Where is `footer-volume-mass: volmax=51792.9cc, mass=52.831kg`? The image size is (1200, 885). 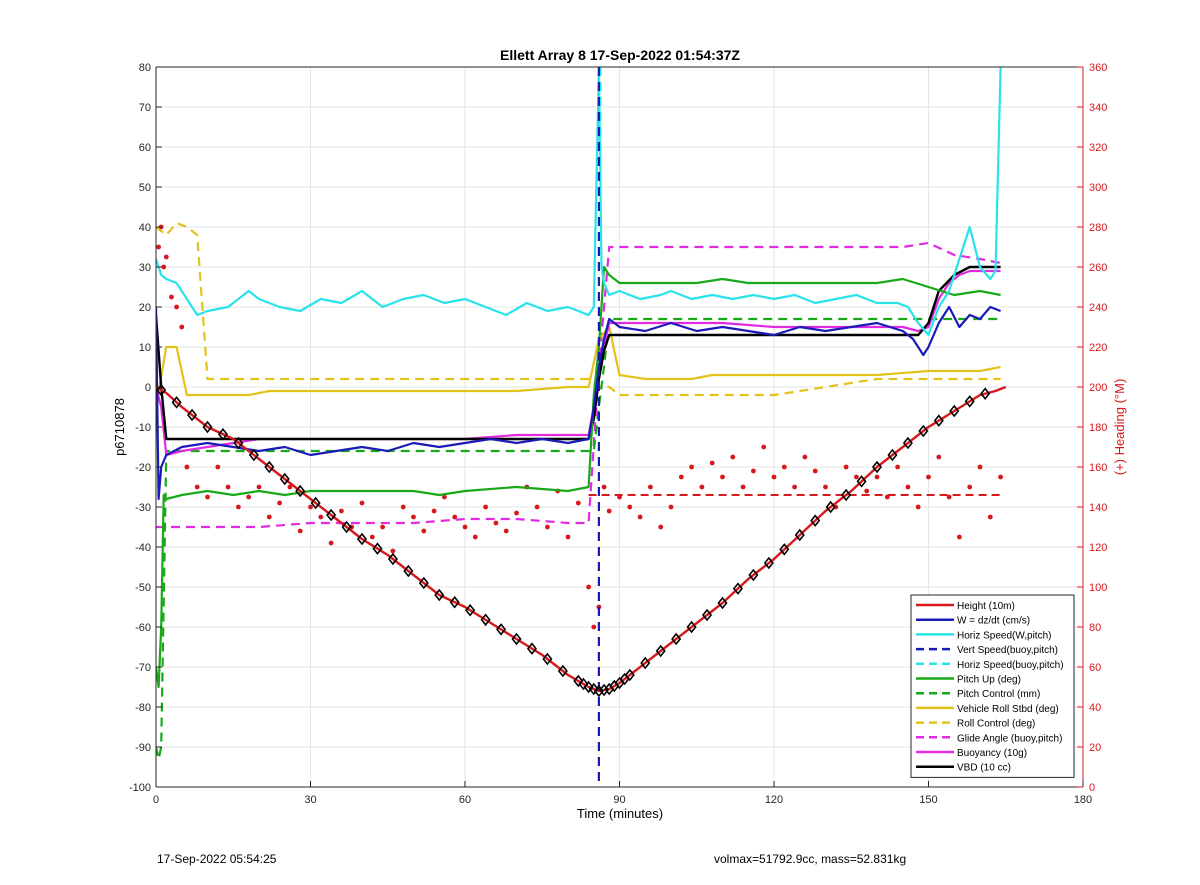
footer-volume-mass: volmax=51792.9cc, mass=52.831kg is located at coordinates (810, 859).